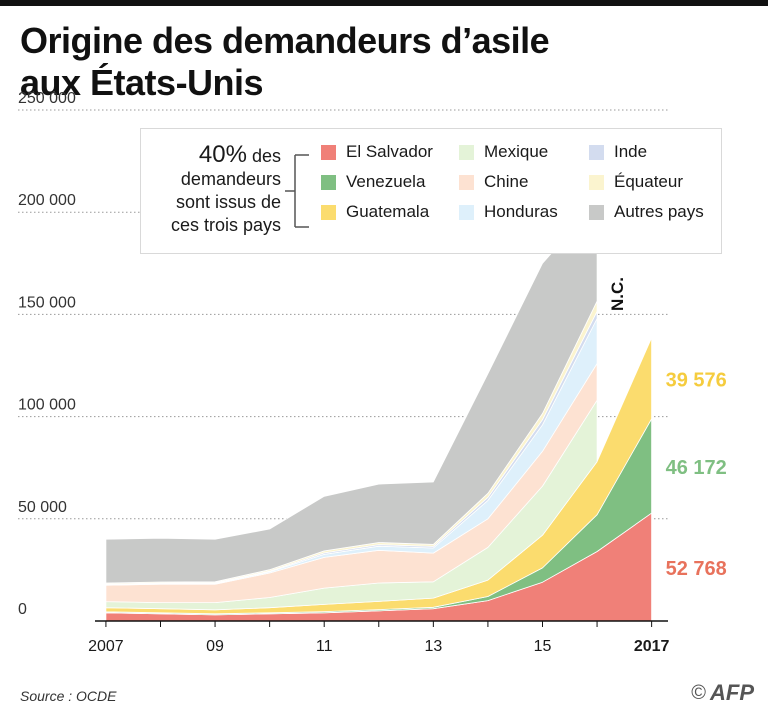  What do you see at coordinates (696, 468) in the screenshot?
I see `value-label-venezuela: 46 172` at bounding box center [696, 468].